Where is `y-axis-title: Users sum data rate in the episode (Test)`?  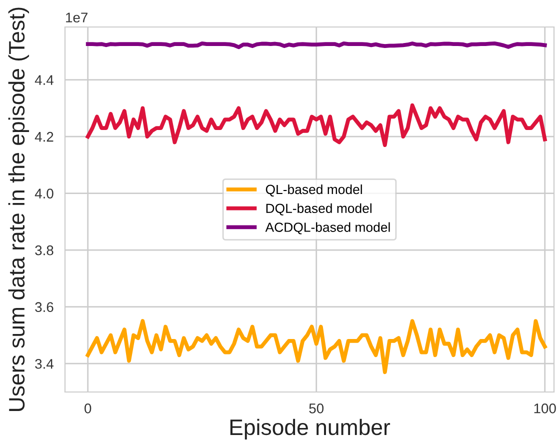
y-axis-title: Users sum data rate in the episode (Test) is located at coordinates (19, 209).